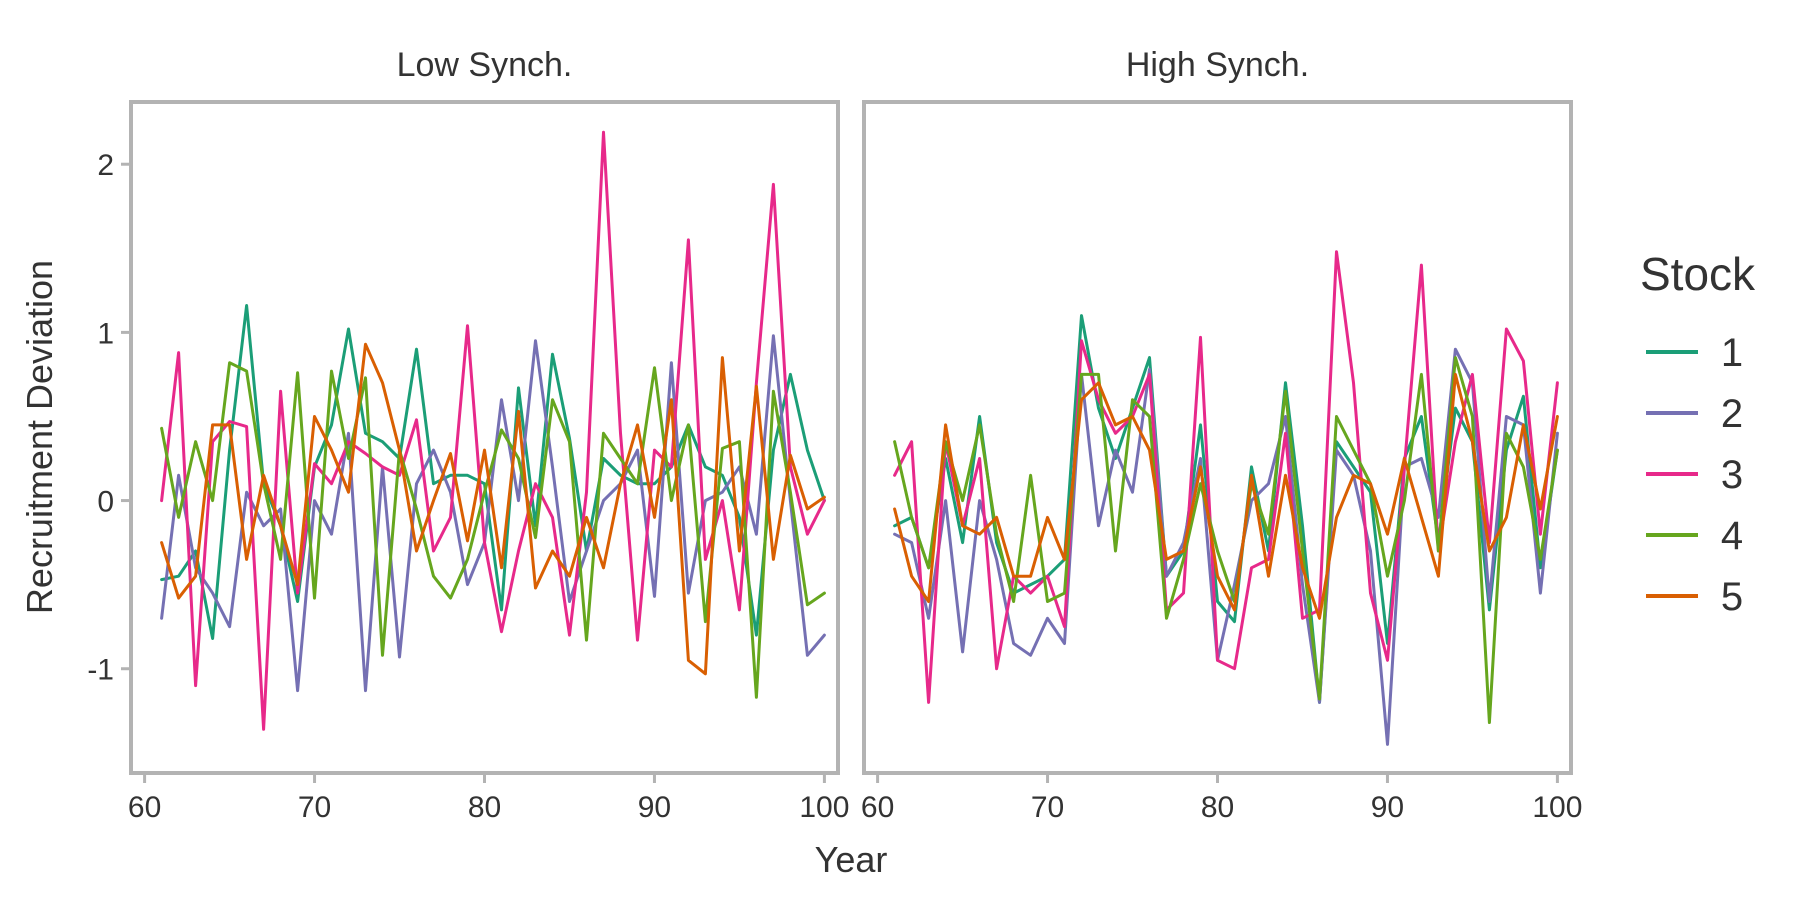 The height and width of the screenshot is (905, 1800). What do you see at coordinates (485, 65) in the screenshot?
I see `panel-title: Low Synch.` at bounding box center [485, 65].